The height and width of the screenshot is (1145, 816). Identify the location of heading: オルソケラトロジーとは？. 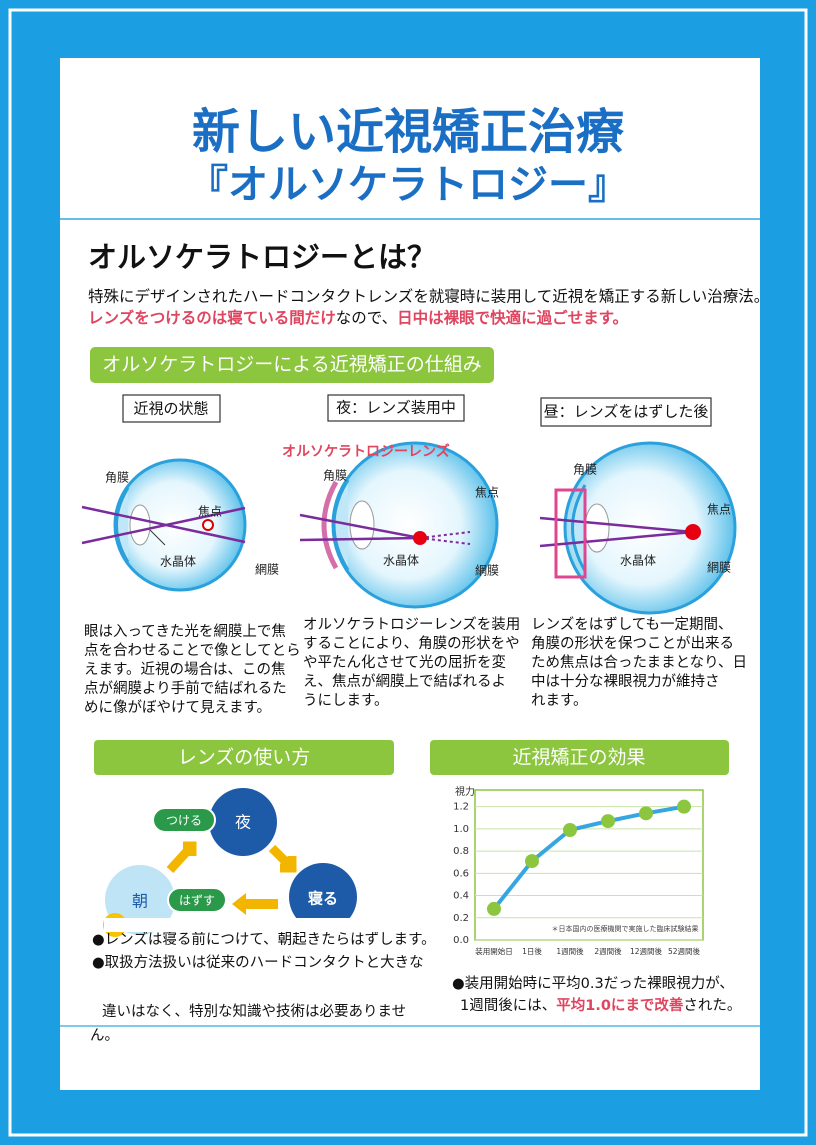
(262, 257).